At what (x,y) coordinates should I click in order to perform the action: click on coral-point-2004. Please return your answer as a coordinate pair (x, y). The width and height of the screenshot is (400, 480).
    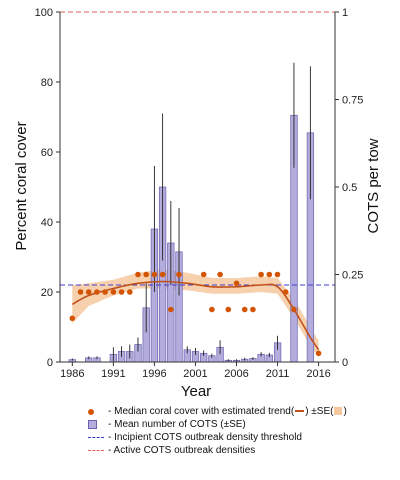
    Looking at the image, I should click on (220, 274).